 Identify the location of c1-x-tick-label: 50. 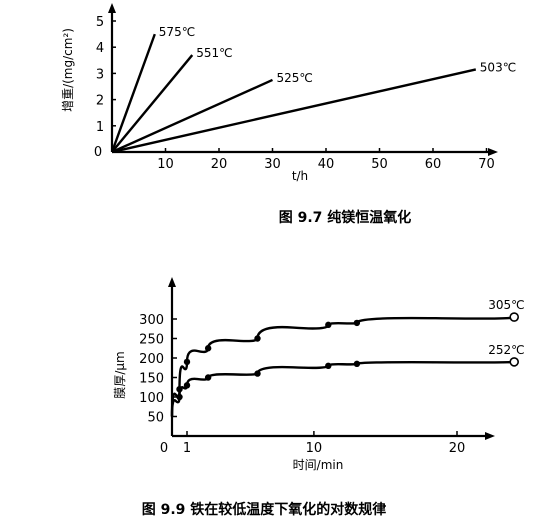
(379, 164).